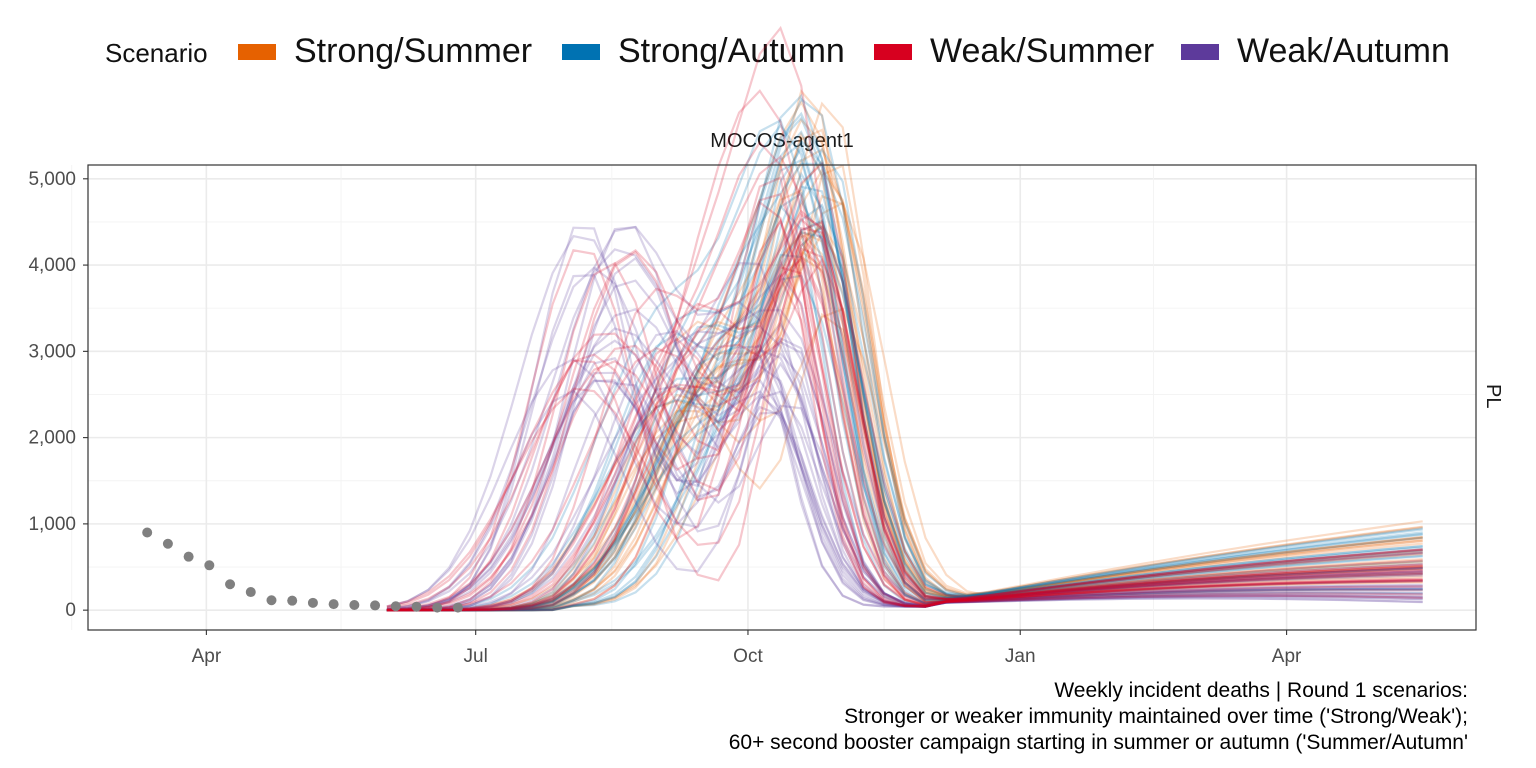  What do you see at coordinates (52, 179) in the screenshot?
I see `y-tick-label: 5,000` at bounding box center [52, 179].